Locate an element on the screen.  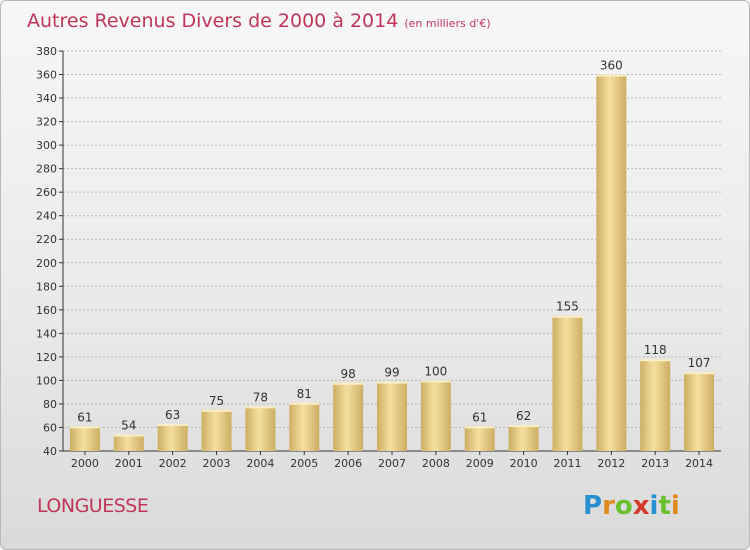
chart-title-text: Autres Revenus Divers de 2000 à 2014 is located at coordinates (213, 21).